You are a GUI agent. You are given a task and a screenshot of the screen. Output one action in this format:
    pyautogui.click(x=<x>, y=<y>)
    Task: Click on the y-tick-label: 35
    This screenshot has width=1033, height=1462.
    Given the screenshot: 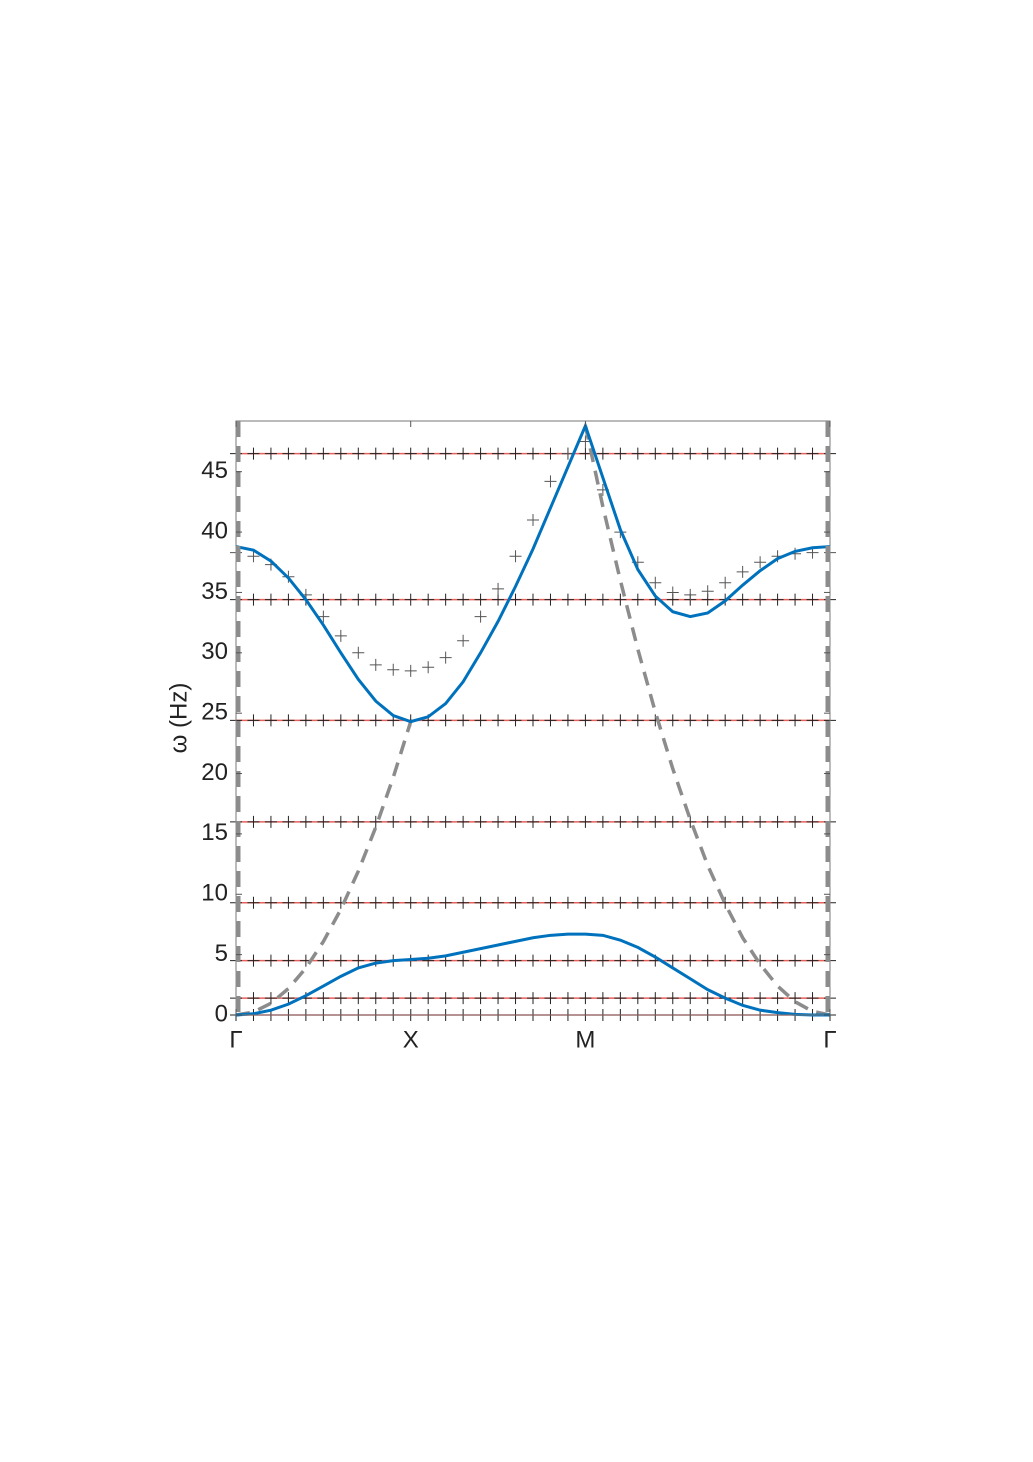 What is the action you would take?
    pyautogui.click(x=214, y=591)
    